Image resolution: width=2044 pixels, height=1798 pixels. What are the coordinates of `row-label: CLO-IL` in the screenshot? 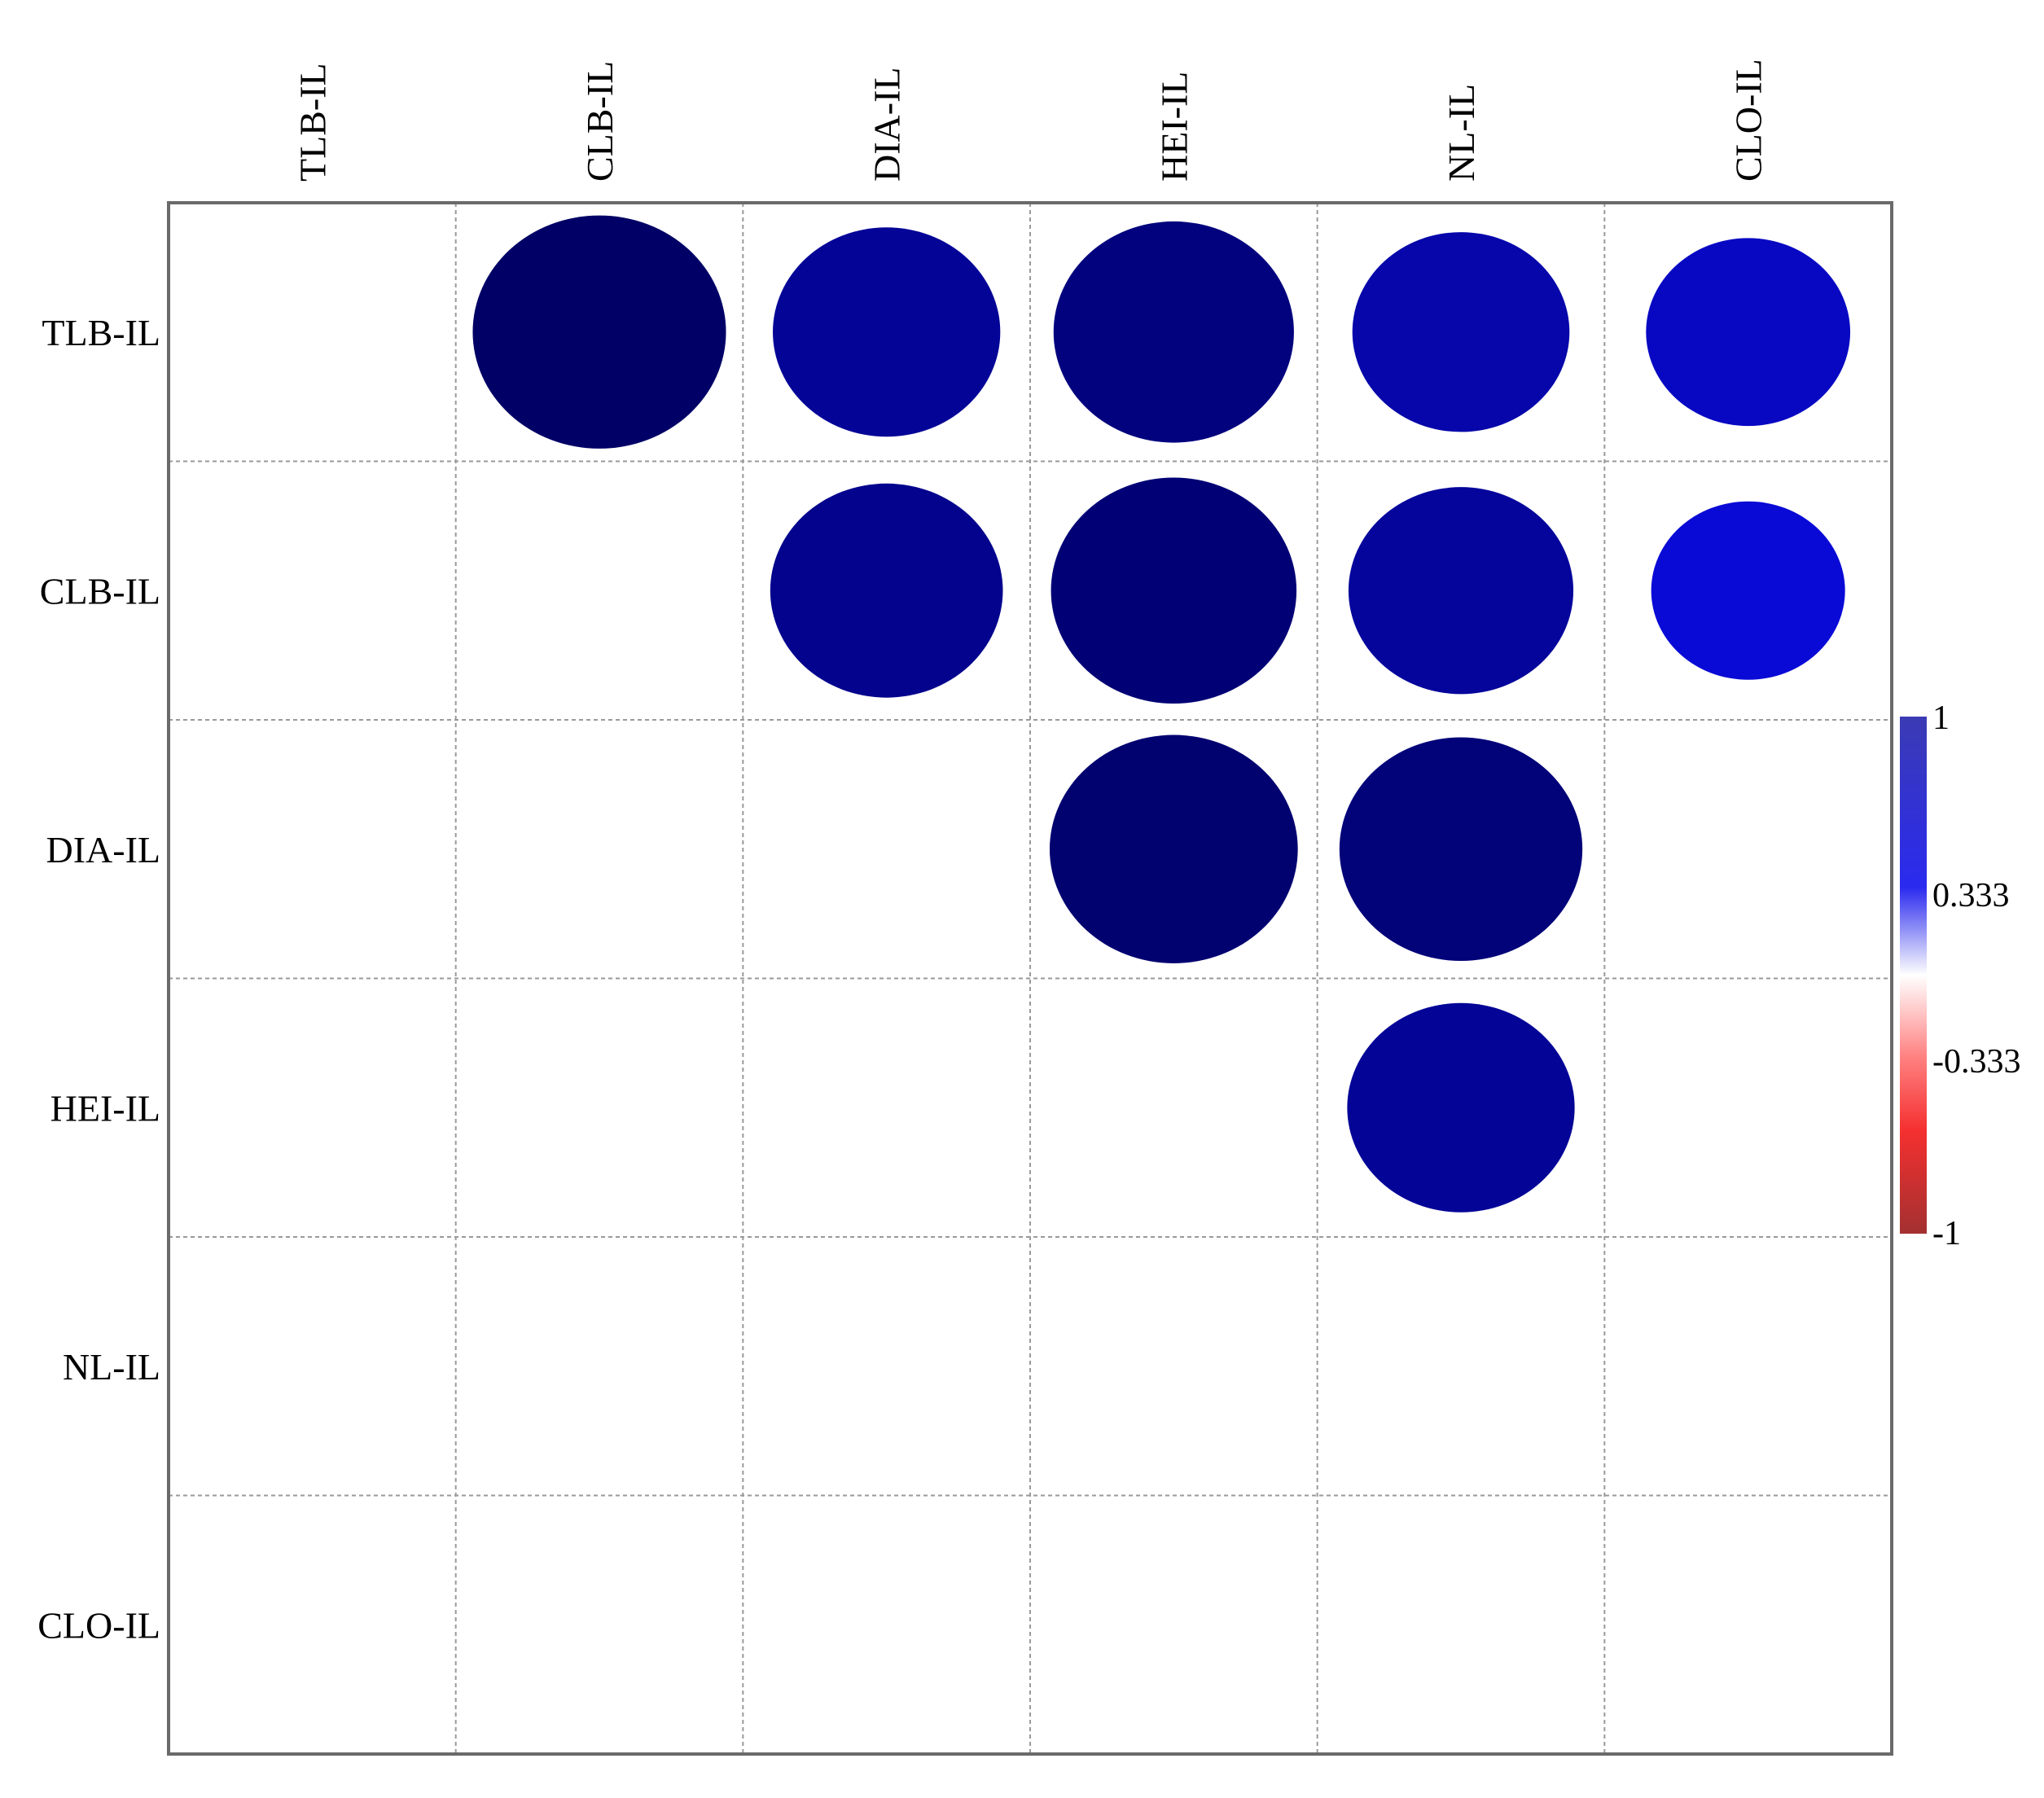 It's located at (98, 1625).